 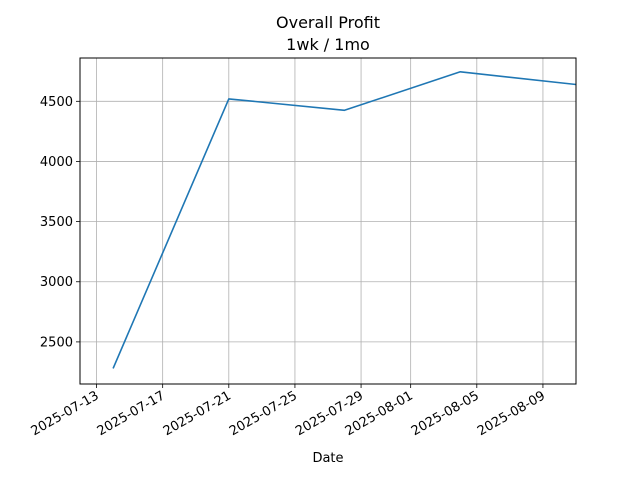 I want to click on chart-subtitle: 1wk / 1mo, so click(x=328, y=44).